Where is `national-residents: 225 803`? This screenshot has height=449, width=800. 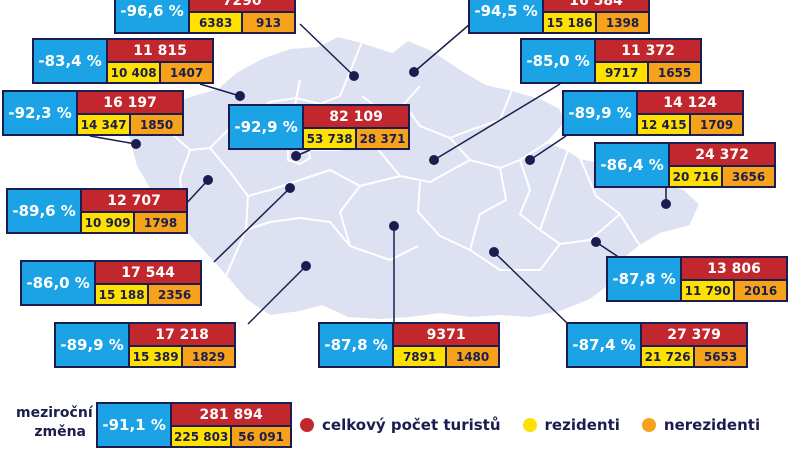
national-residents: 225 803 is located at coordinates (202, 436).